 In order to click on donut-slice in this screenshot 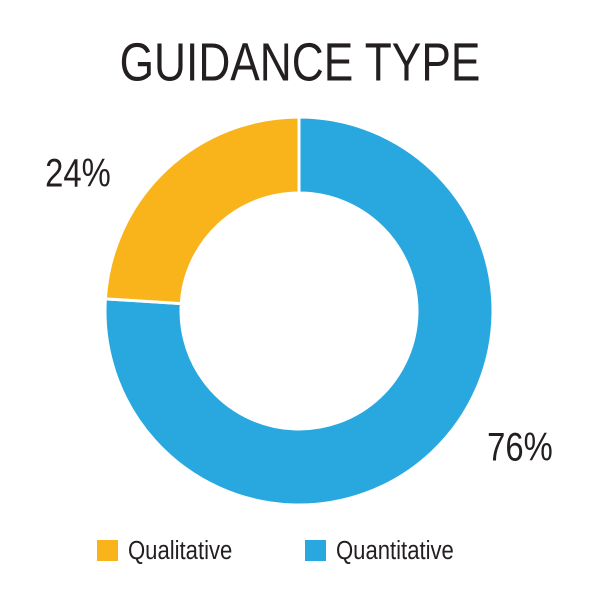, I will do `click(202, 210)`.